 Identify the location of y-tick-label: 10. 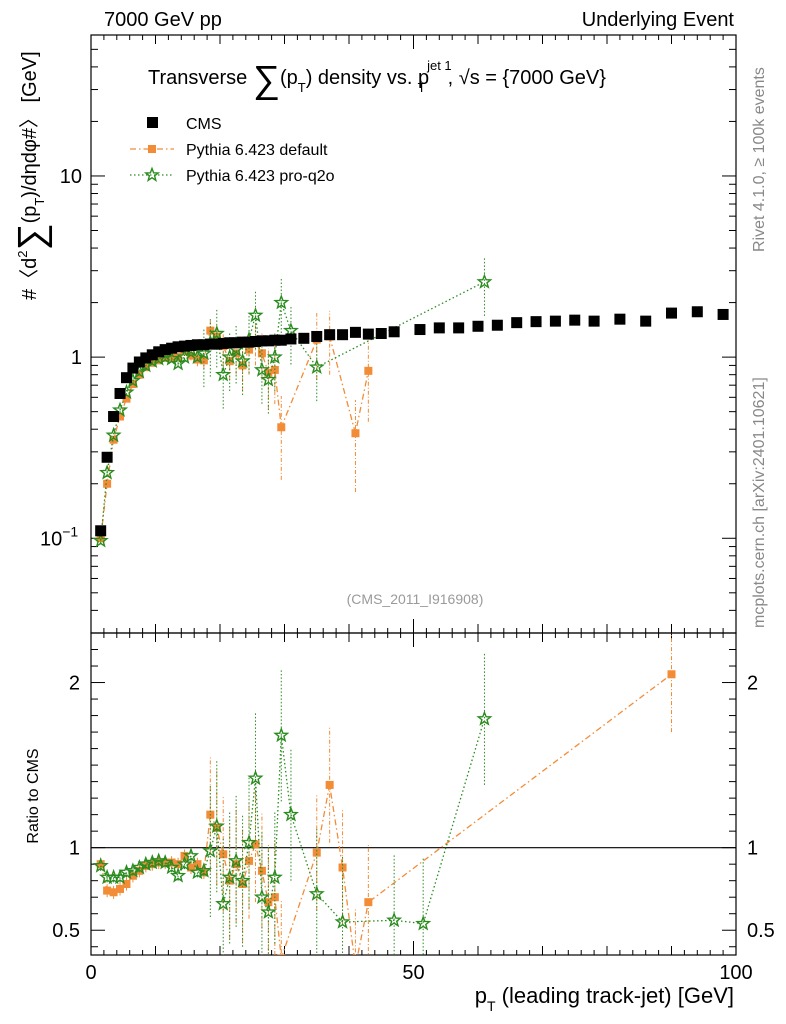
(71, 177).